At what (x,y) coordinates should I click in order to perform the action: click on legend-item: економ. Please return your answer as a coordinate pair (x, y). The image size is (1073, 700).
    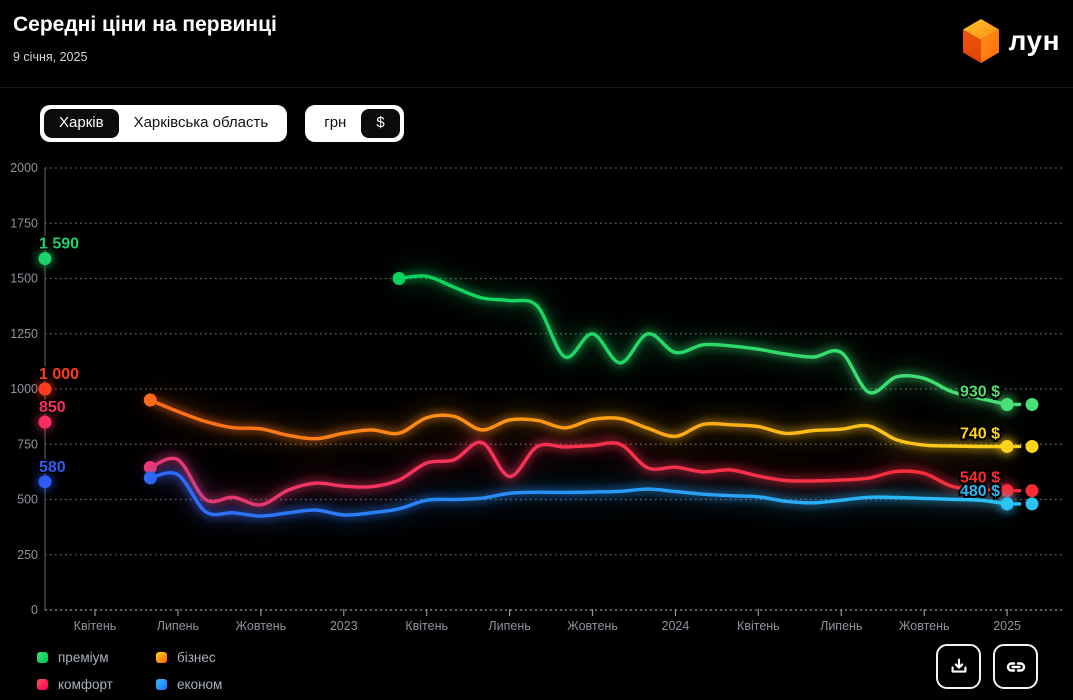
    Looking at the image, I should click on (189, 684).